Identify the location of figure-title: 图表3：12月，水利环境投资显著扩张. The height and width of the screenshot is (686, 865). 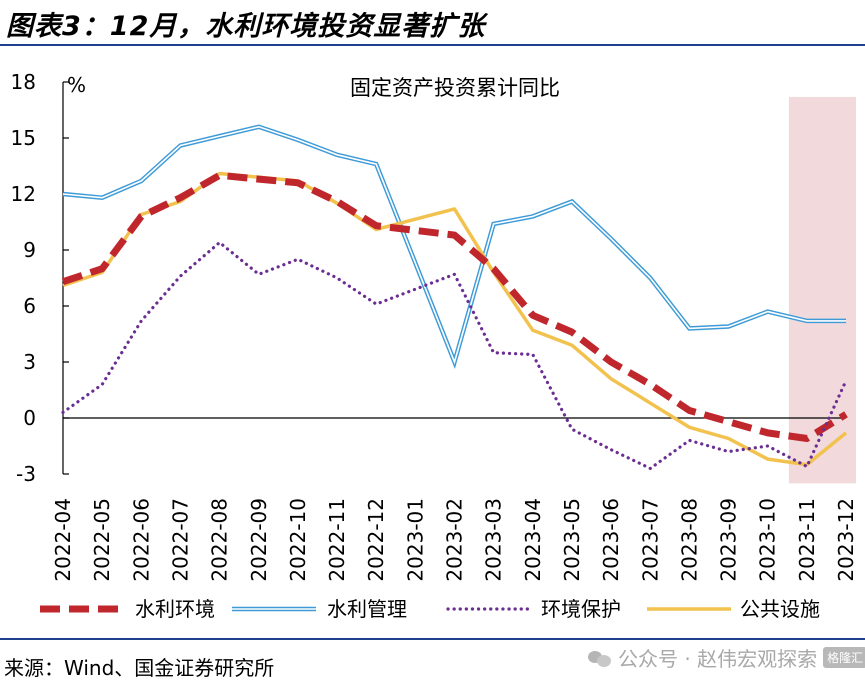
(246, 26).